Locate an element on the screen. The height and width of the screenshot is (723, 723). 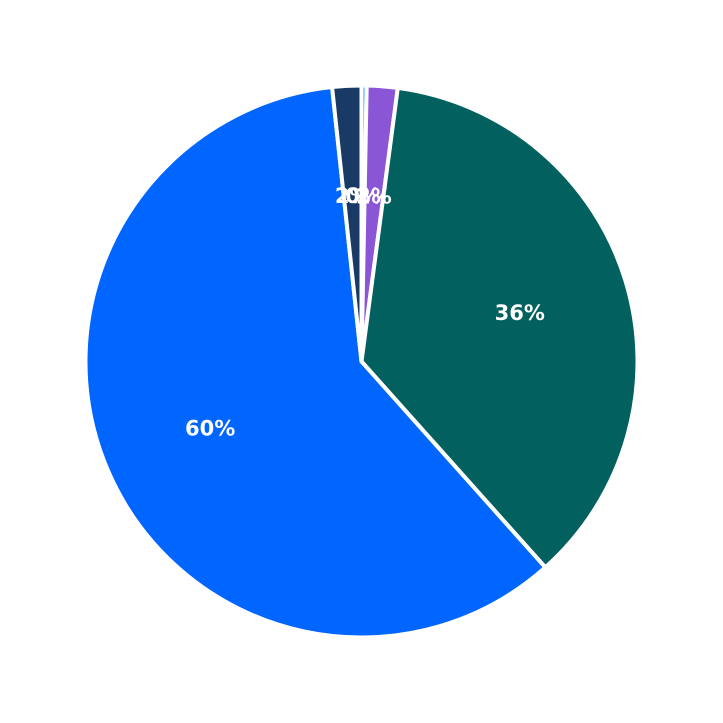
pie-slice is located at coordinates (347, 223).